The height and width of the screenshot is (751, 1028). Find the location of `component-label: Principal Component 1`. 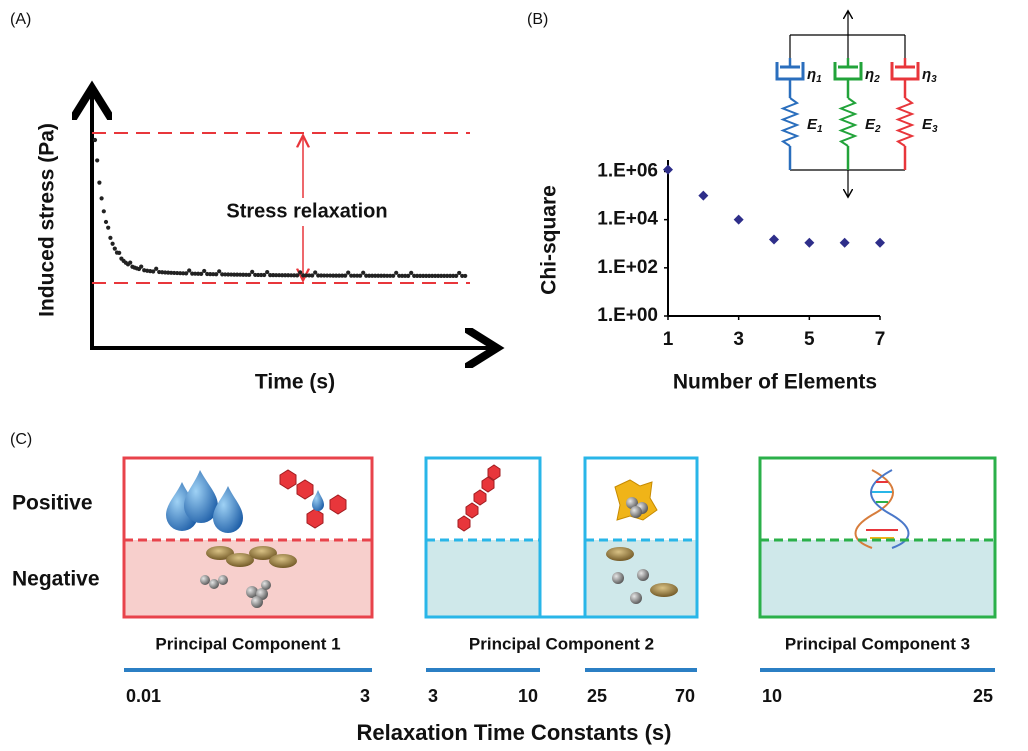

component-label: Principal Component 1 is located at coordinates (247, 643).